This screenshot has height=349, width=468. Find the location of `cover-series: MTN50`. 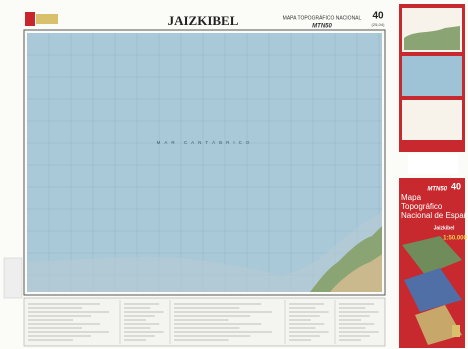

cover-series: MTN50 is located at coordinates (437, 190).